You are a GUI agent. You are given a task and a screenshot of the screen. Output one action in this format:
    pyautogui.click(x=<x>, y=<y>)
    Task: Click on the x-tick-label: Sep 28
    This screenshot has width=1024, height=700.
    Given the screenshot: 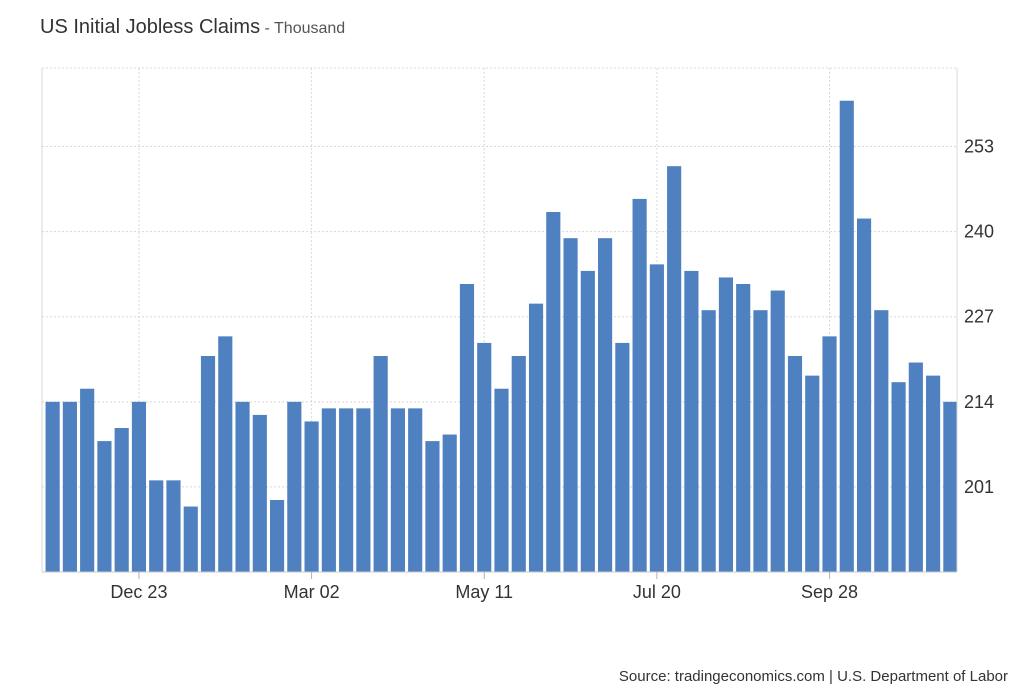 What is the action you would take?
    pyautogui.click(x=829, y=592)
    